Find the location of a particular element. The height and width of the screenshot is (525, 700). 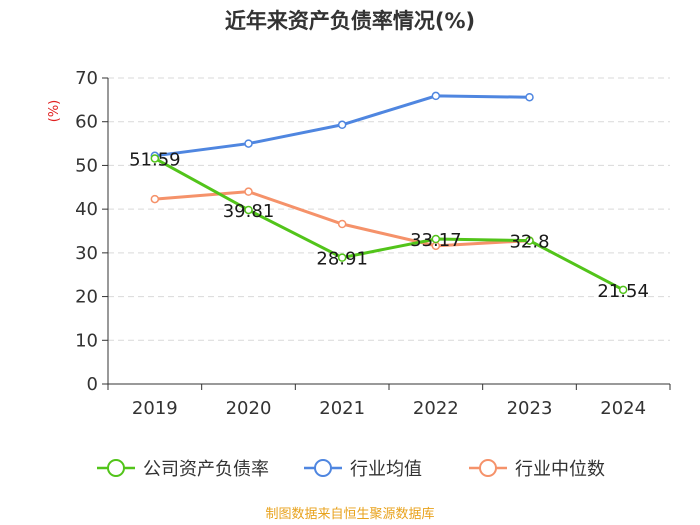

y-axis-label: (%) is located at coordinates (54, 111).